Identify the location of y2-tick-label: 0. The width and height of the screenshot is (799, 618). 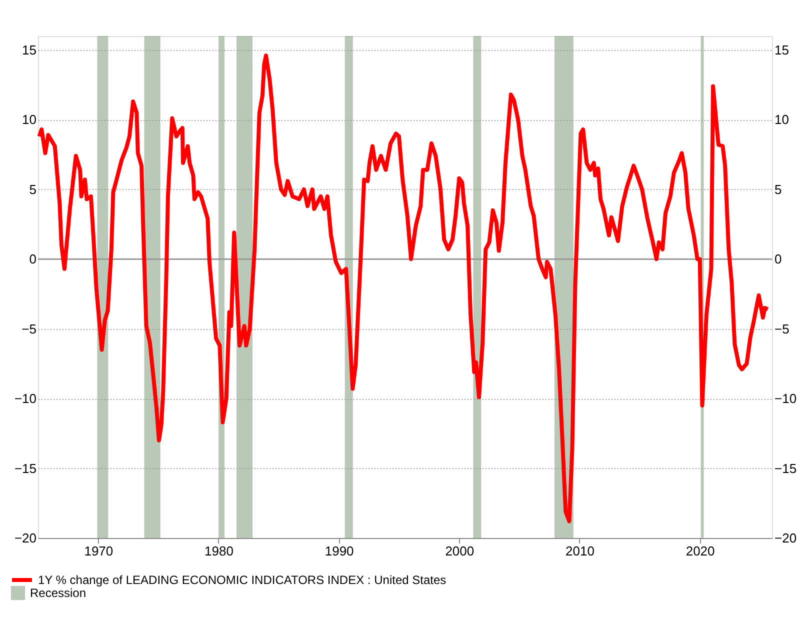
(778, 259).